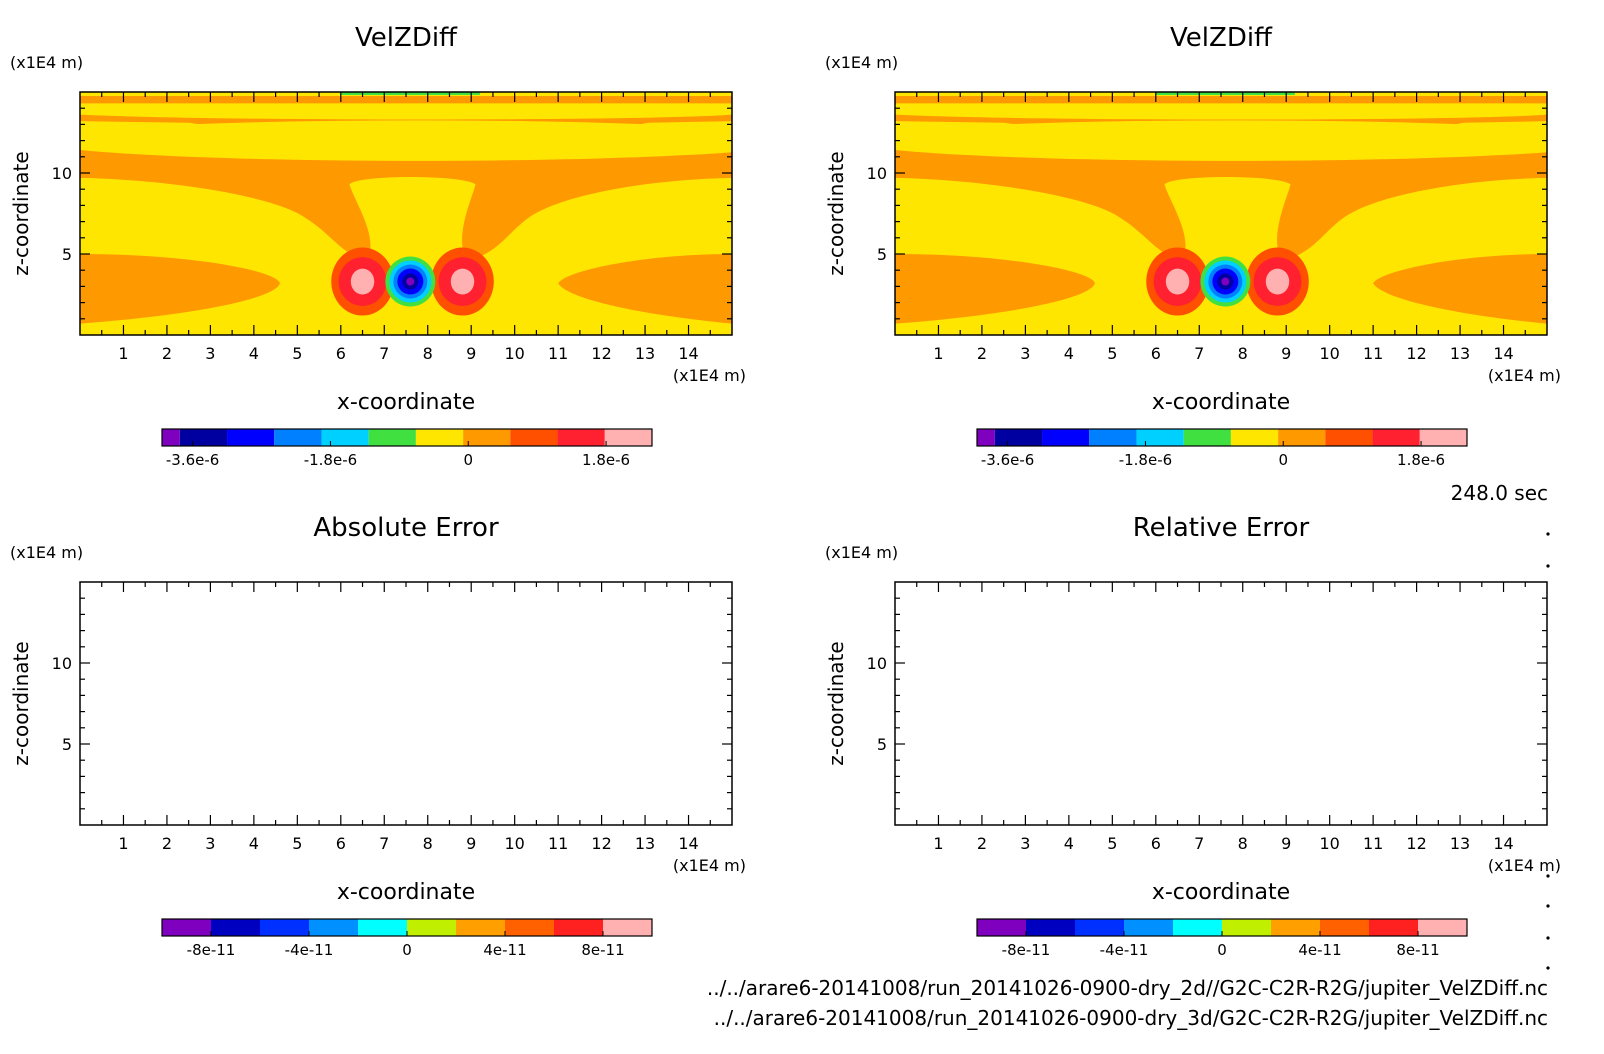 This screenshot has width=1604, height=1054. I want to click on x-tick-label: 6, so click(1156, 843).